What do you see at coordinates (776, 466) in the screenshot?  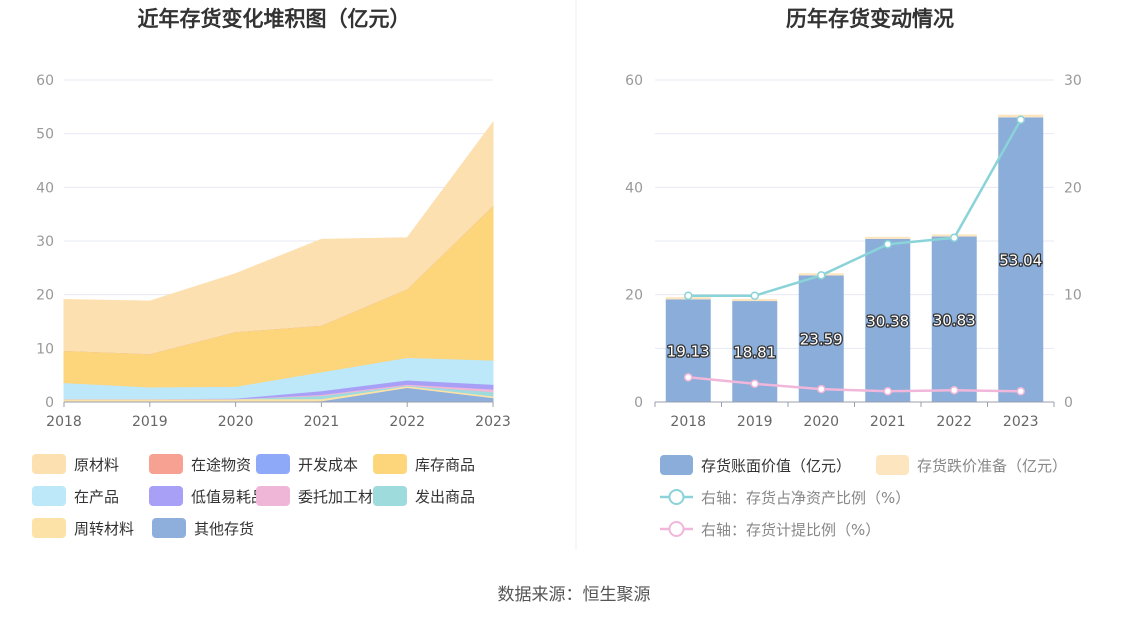 I see `legend-label: 存货账面价值（亿元）` at bounding box center [776, 466].